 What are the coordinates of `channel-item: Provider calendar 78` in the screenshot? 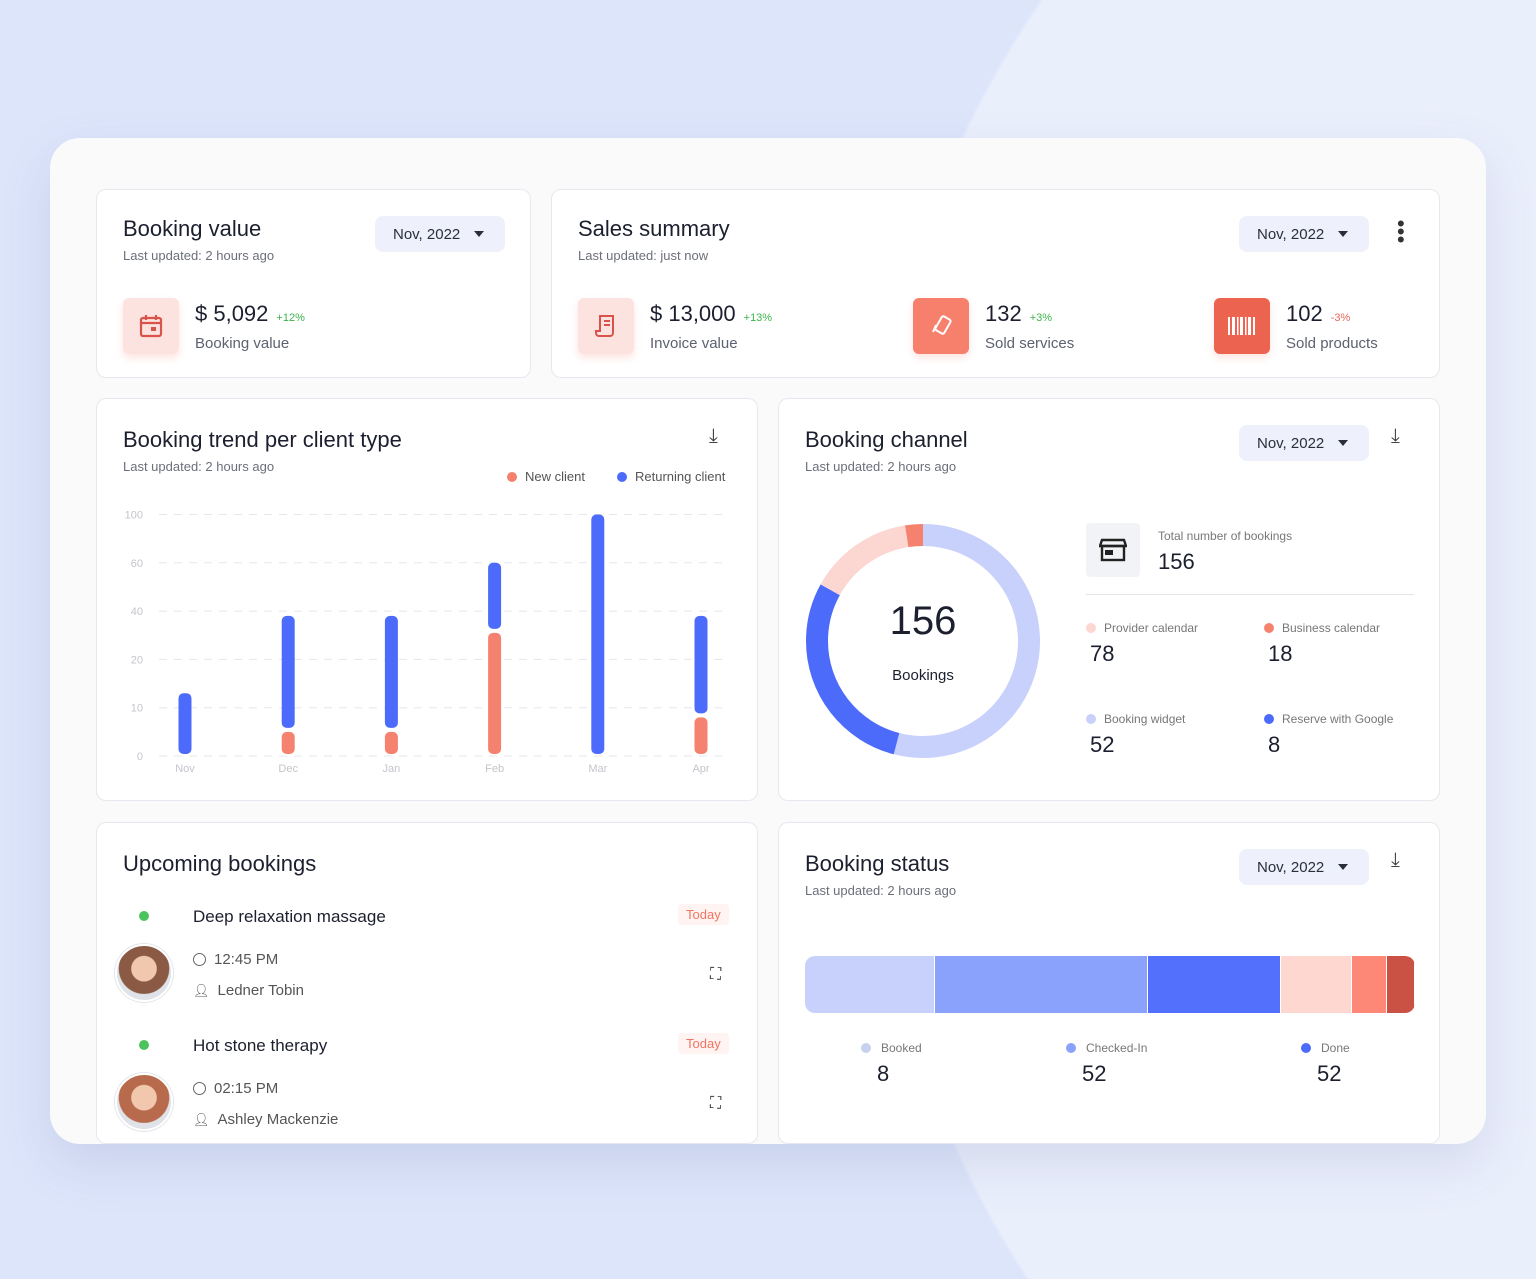 It's located at (1142, 644).